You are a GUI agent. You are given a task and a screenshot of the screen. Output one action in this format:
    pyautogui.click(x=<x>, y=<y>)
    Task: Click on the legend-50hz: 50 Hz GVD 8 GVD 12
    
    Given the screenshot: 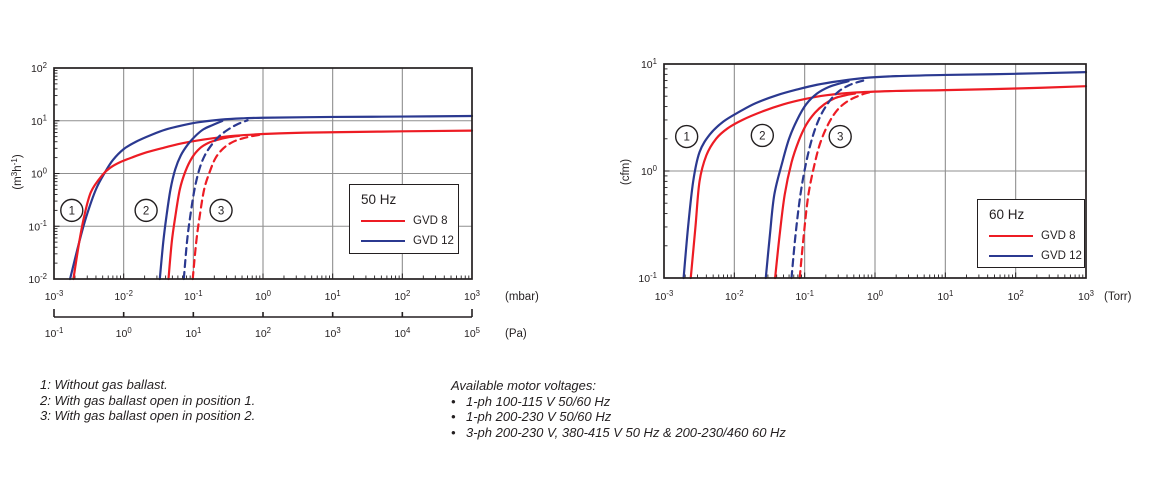 What is the action you would take?
    pyautogui.click(x=404, y=219)
    